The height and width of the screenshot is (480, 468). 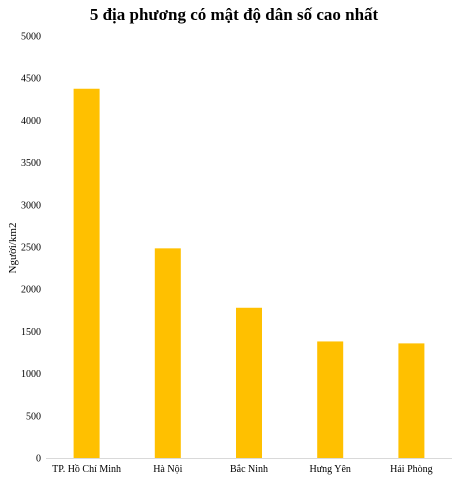 What do you see at coordinates (411, 469) in the screenshot?
I see `x-tick-label: Hải Phòng` at bounding box center [411, 469].